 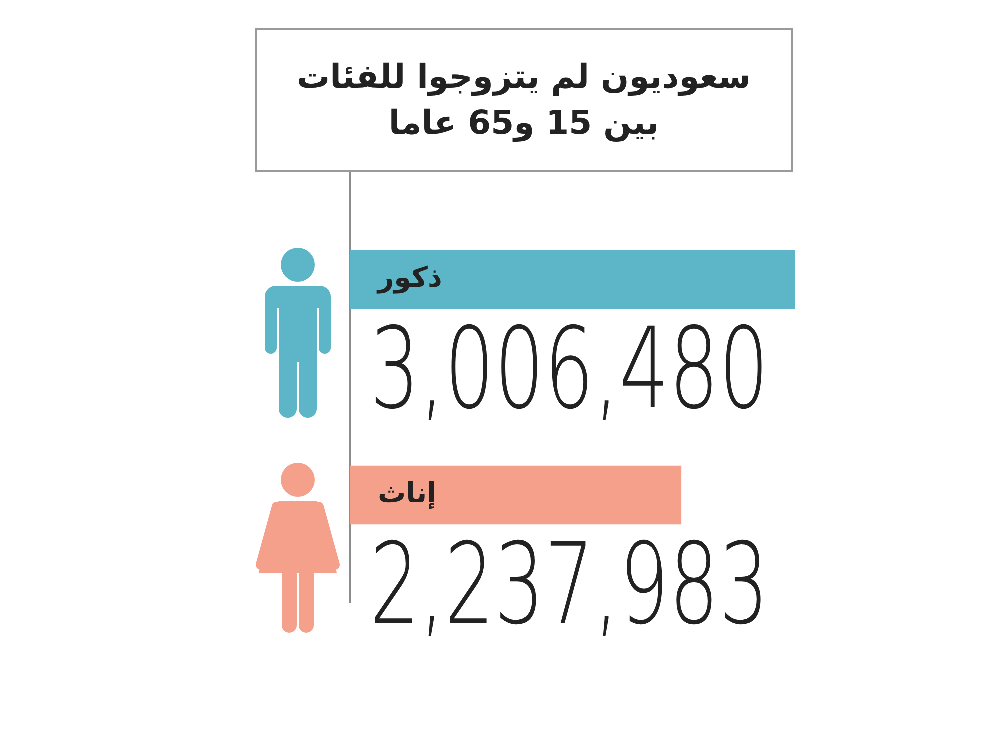 I want to click on chart-title: سعوديون لم يتزوجوا للفئات بين 15 و65 عاما, so click(x=524, y=100).